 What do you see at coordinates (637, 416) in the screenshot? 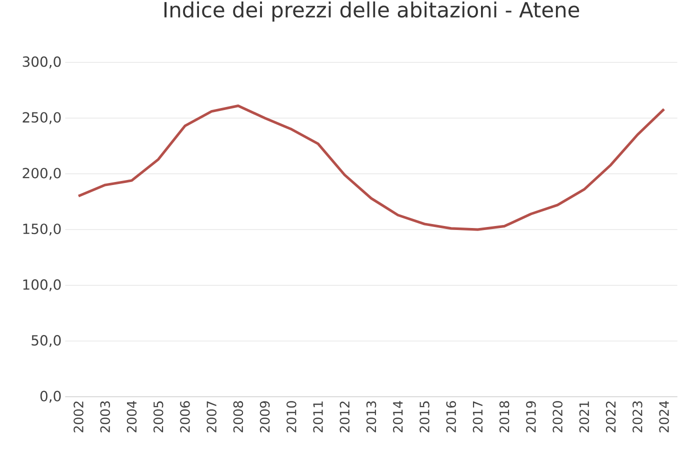
I see `x-tick-label: 2023` at bounding box center [637, 416].